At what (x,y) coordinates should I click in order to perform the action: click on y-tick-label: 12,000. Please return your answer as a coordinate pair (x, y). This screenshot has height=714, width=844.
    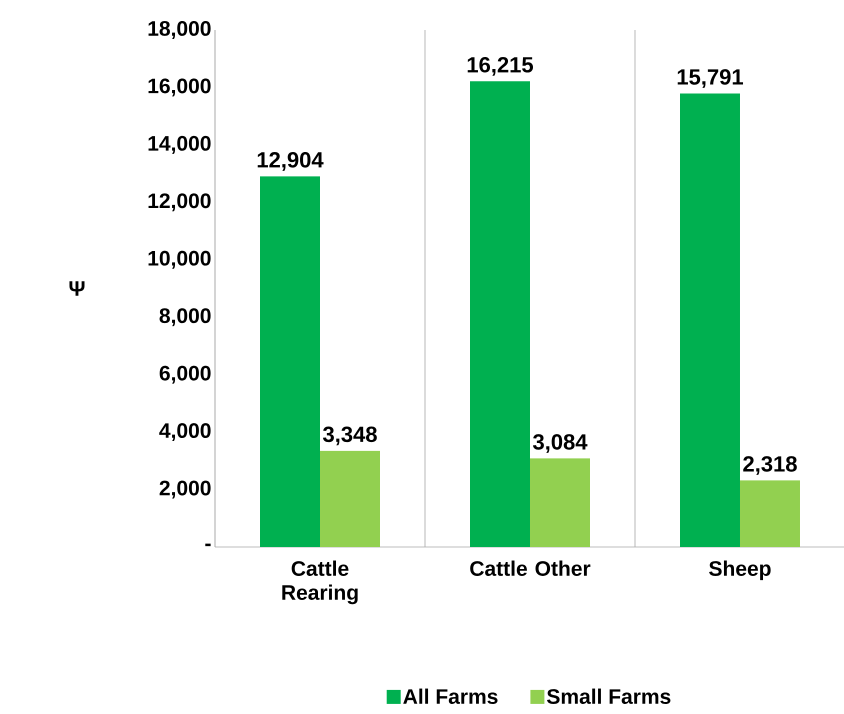
    Looking at the image, I should click on (179, 202).